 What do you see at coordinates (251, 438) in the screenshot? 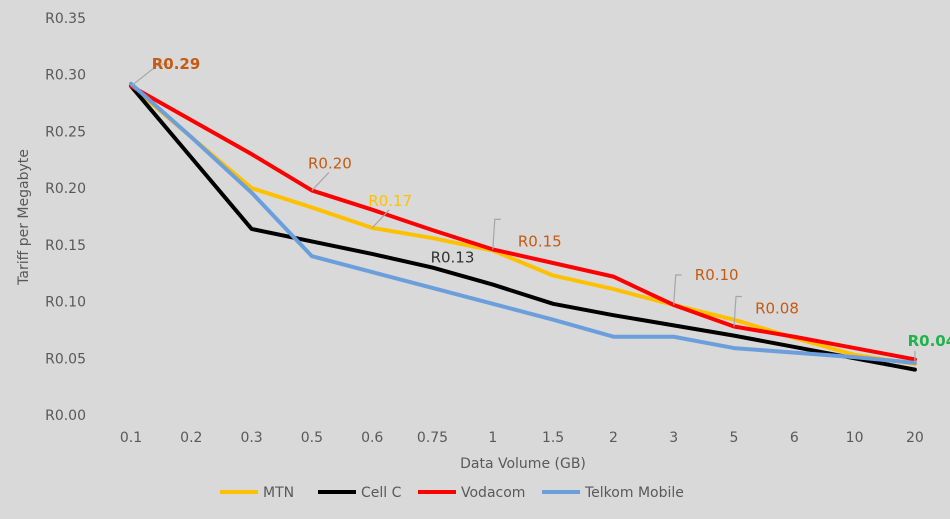
I see `x-tick-label: 0.3` at bounding box center [251, 438].